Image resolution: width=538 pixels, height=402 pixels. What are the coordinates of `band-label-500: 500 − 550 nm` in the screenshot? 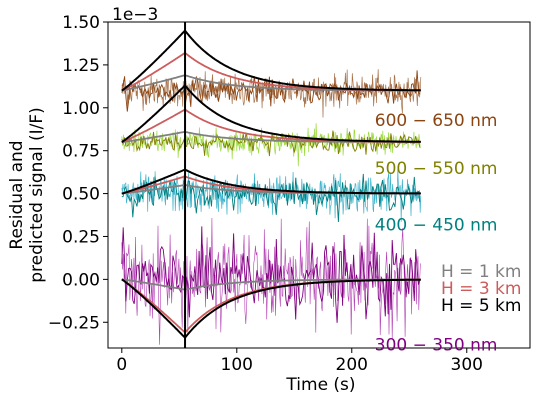 It's located at (436, 169).